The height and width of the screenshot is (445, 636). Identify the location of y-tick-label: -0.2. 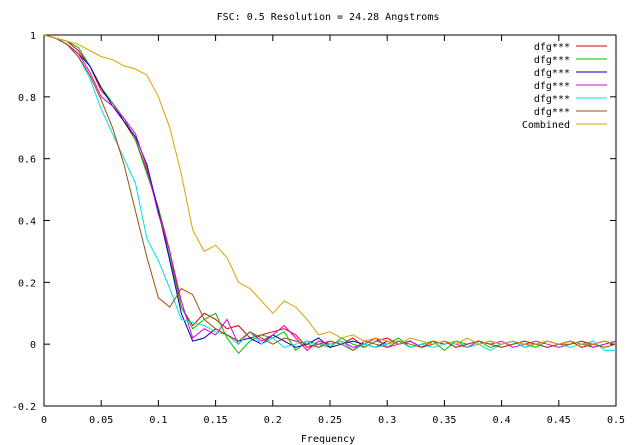
(24, 407).